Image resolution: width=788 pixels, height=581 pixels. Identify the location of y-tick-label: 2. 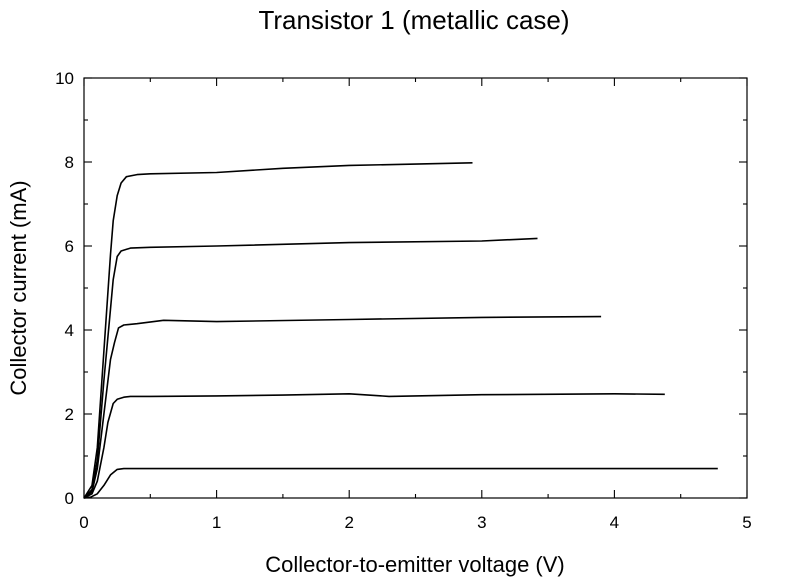
(69, 414).